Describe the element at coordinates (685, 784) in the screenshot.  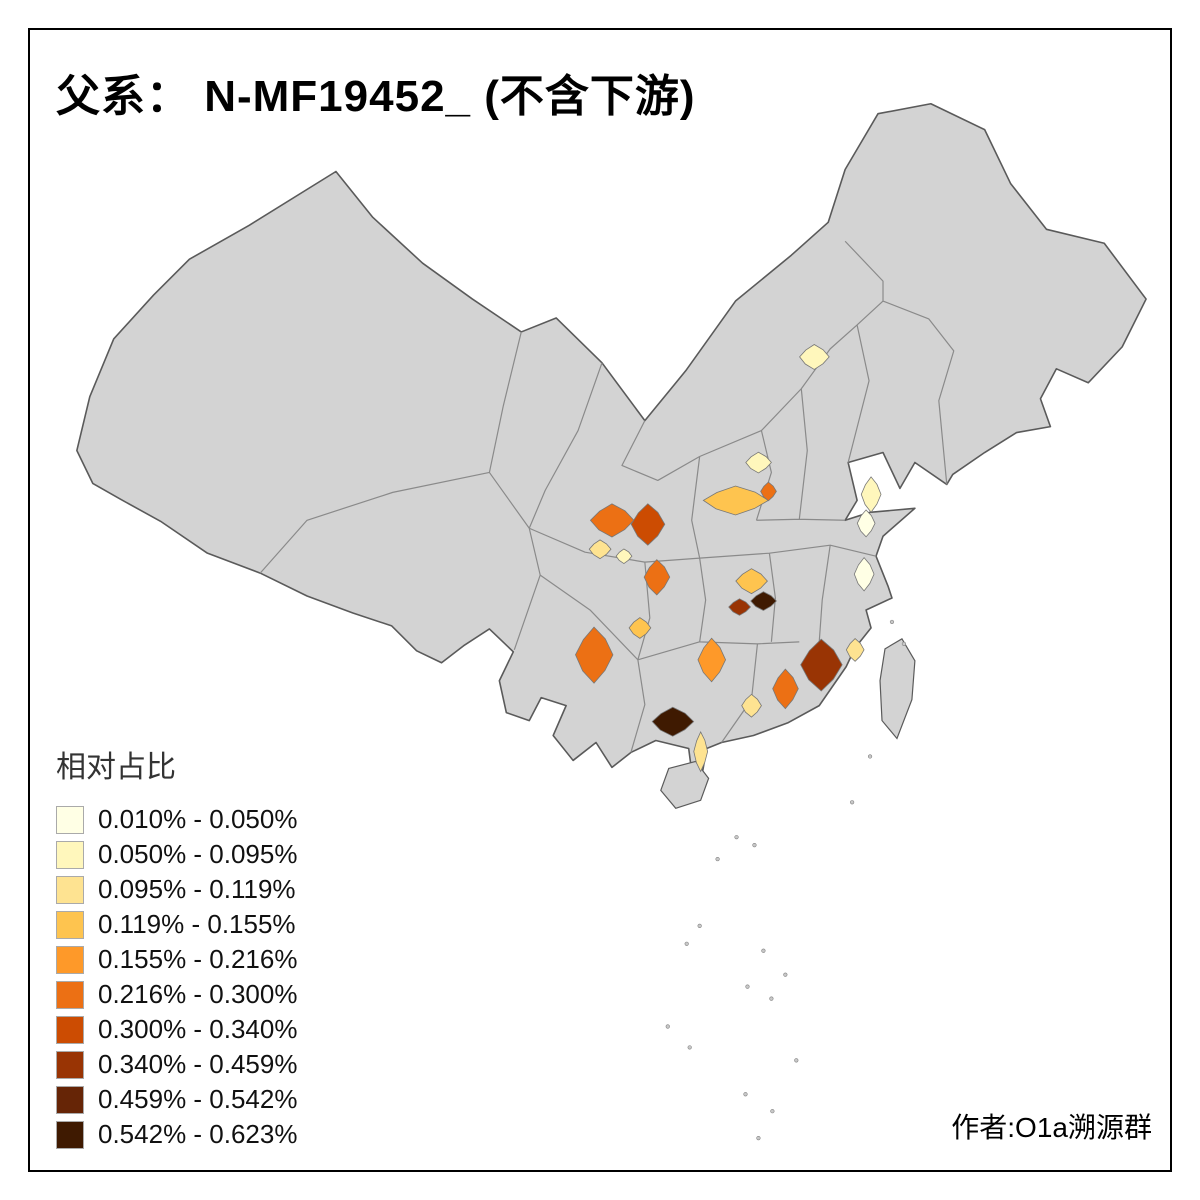
I see `hainan-island` at that location.